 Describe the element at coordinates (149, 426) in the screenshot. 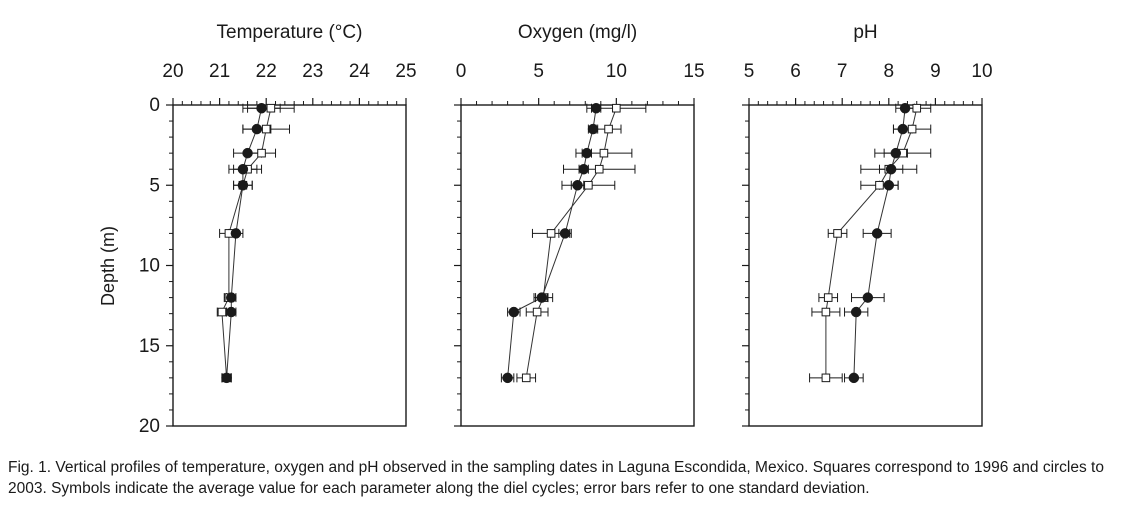

I see `temperature-y-tick-label: 20` at that location.